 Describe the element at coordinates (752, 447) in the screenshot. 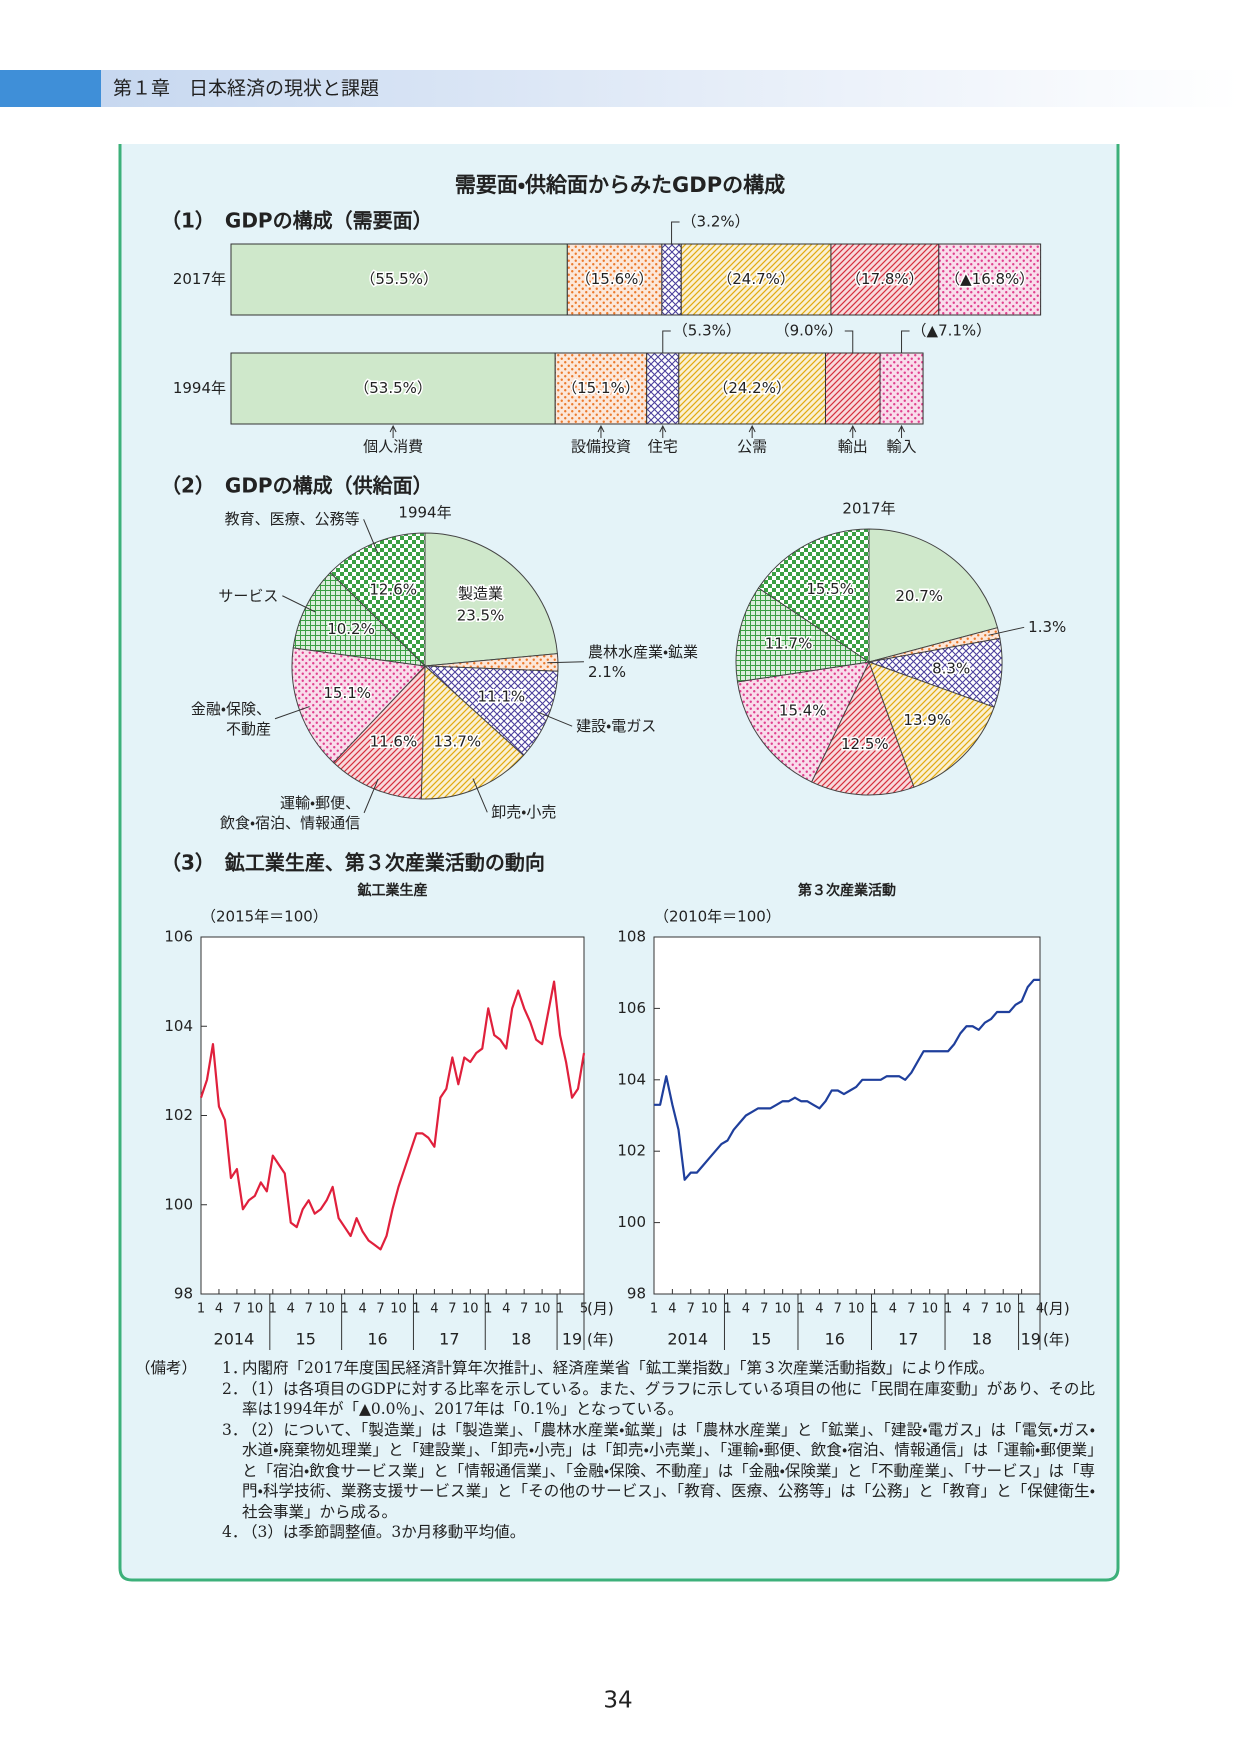

I see `legend-label: 公需` at that location.